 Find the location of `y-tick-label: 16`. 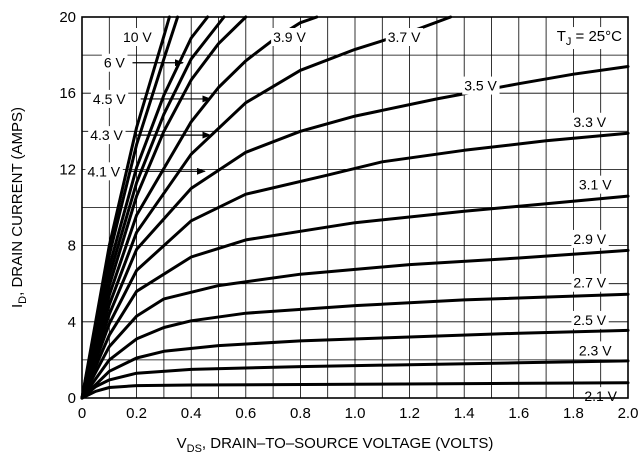

y-tick-label: 16 is located at coordinates (67, 93).